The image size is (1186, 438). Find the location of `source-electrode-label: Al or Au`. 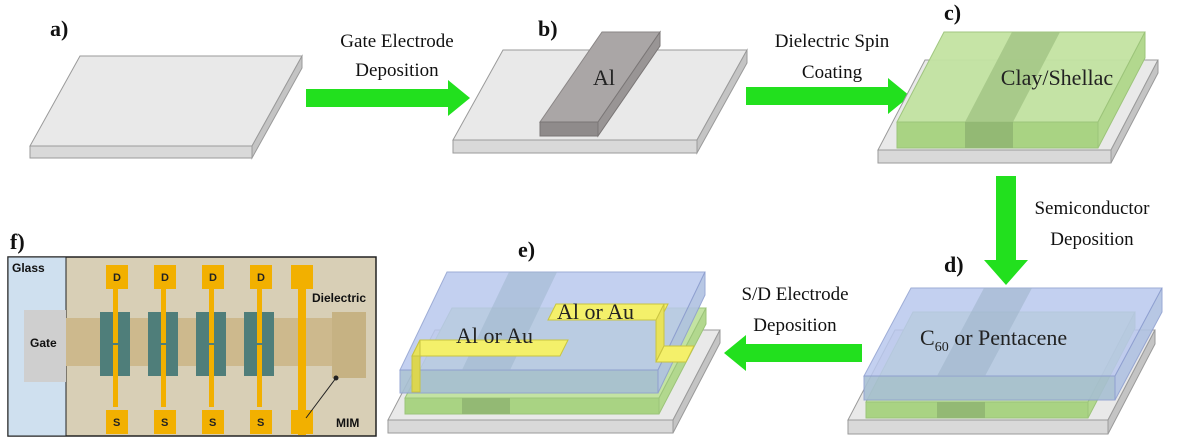

source-electrode-label: Al or Au is located at coordinates (494, 335).